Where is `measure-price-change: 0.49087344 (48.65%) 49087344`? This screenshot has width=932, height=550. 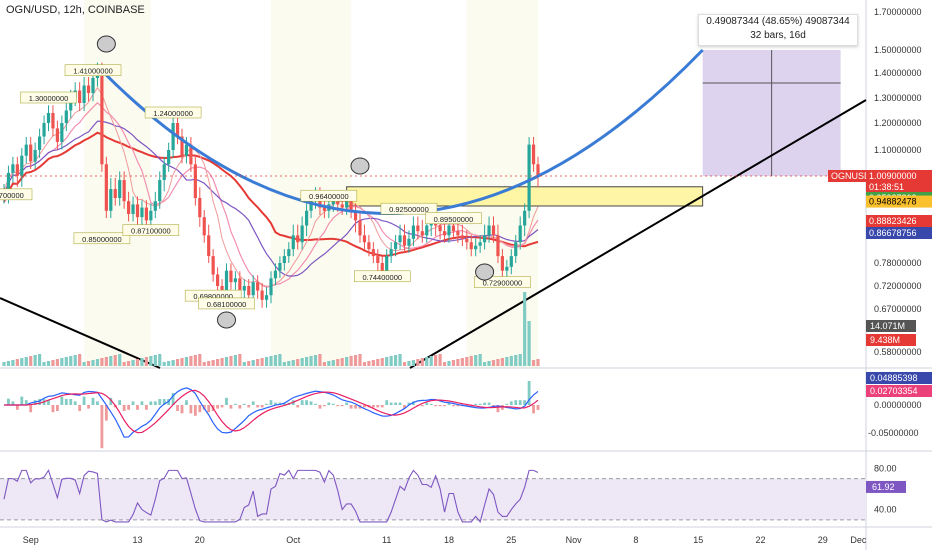
measure-price-change: 0.49087344 (48.65%) 49087344 is located at coordinates (778, 21).